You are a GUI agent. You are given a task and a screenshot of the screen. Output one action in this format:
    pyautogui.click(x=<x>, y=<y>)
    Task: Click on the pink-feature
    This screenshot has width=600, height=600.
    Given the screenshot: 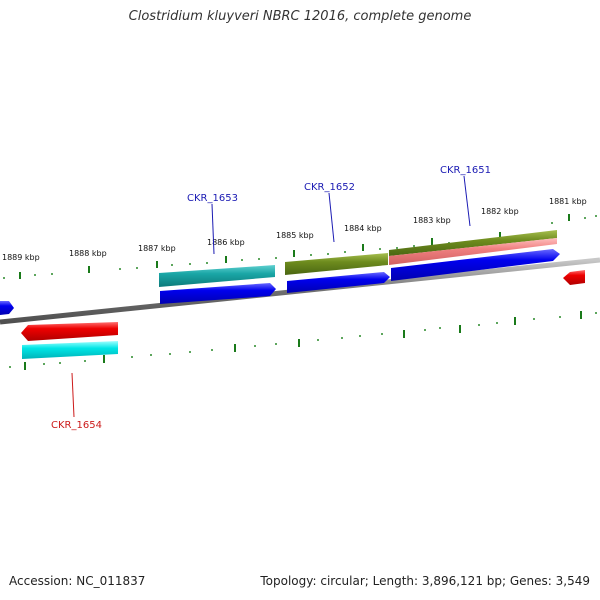 What is the action you would take?
    pyautogui.click(x=473, y=251)
    